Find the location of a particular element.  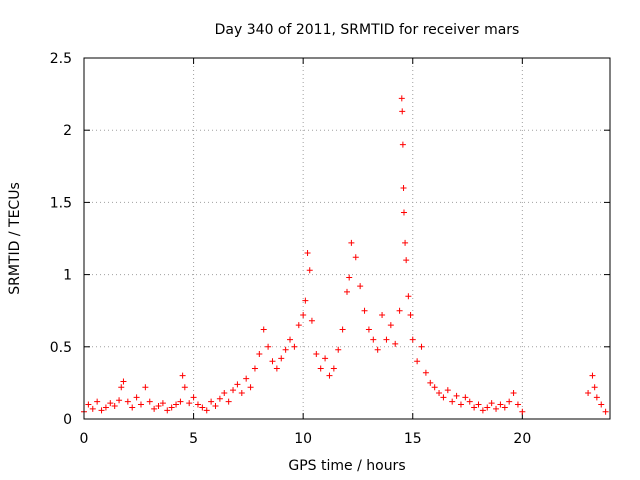

y-tick-label: 0 is located at coordinates (67, 420).